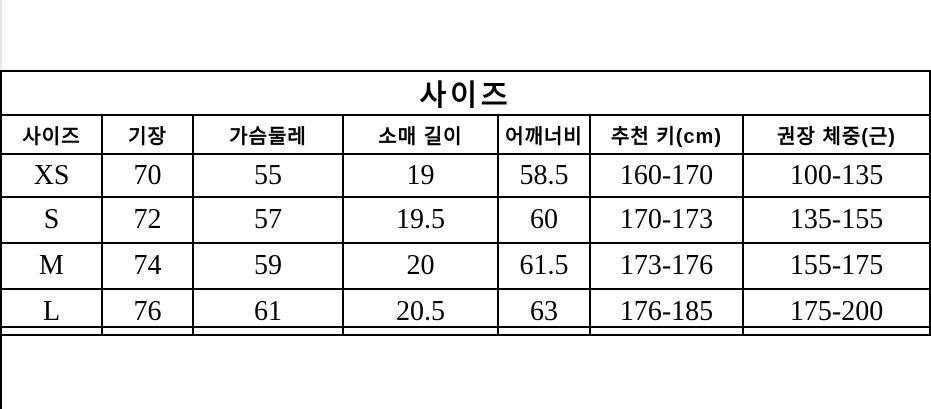  What do you see at coordinates (147, 134) in the screenshot?
I see `column-header-length: 기장` at bounding box center [147, 134].